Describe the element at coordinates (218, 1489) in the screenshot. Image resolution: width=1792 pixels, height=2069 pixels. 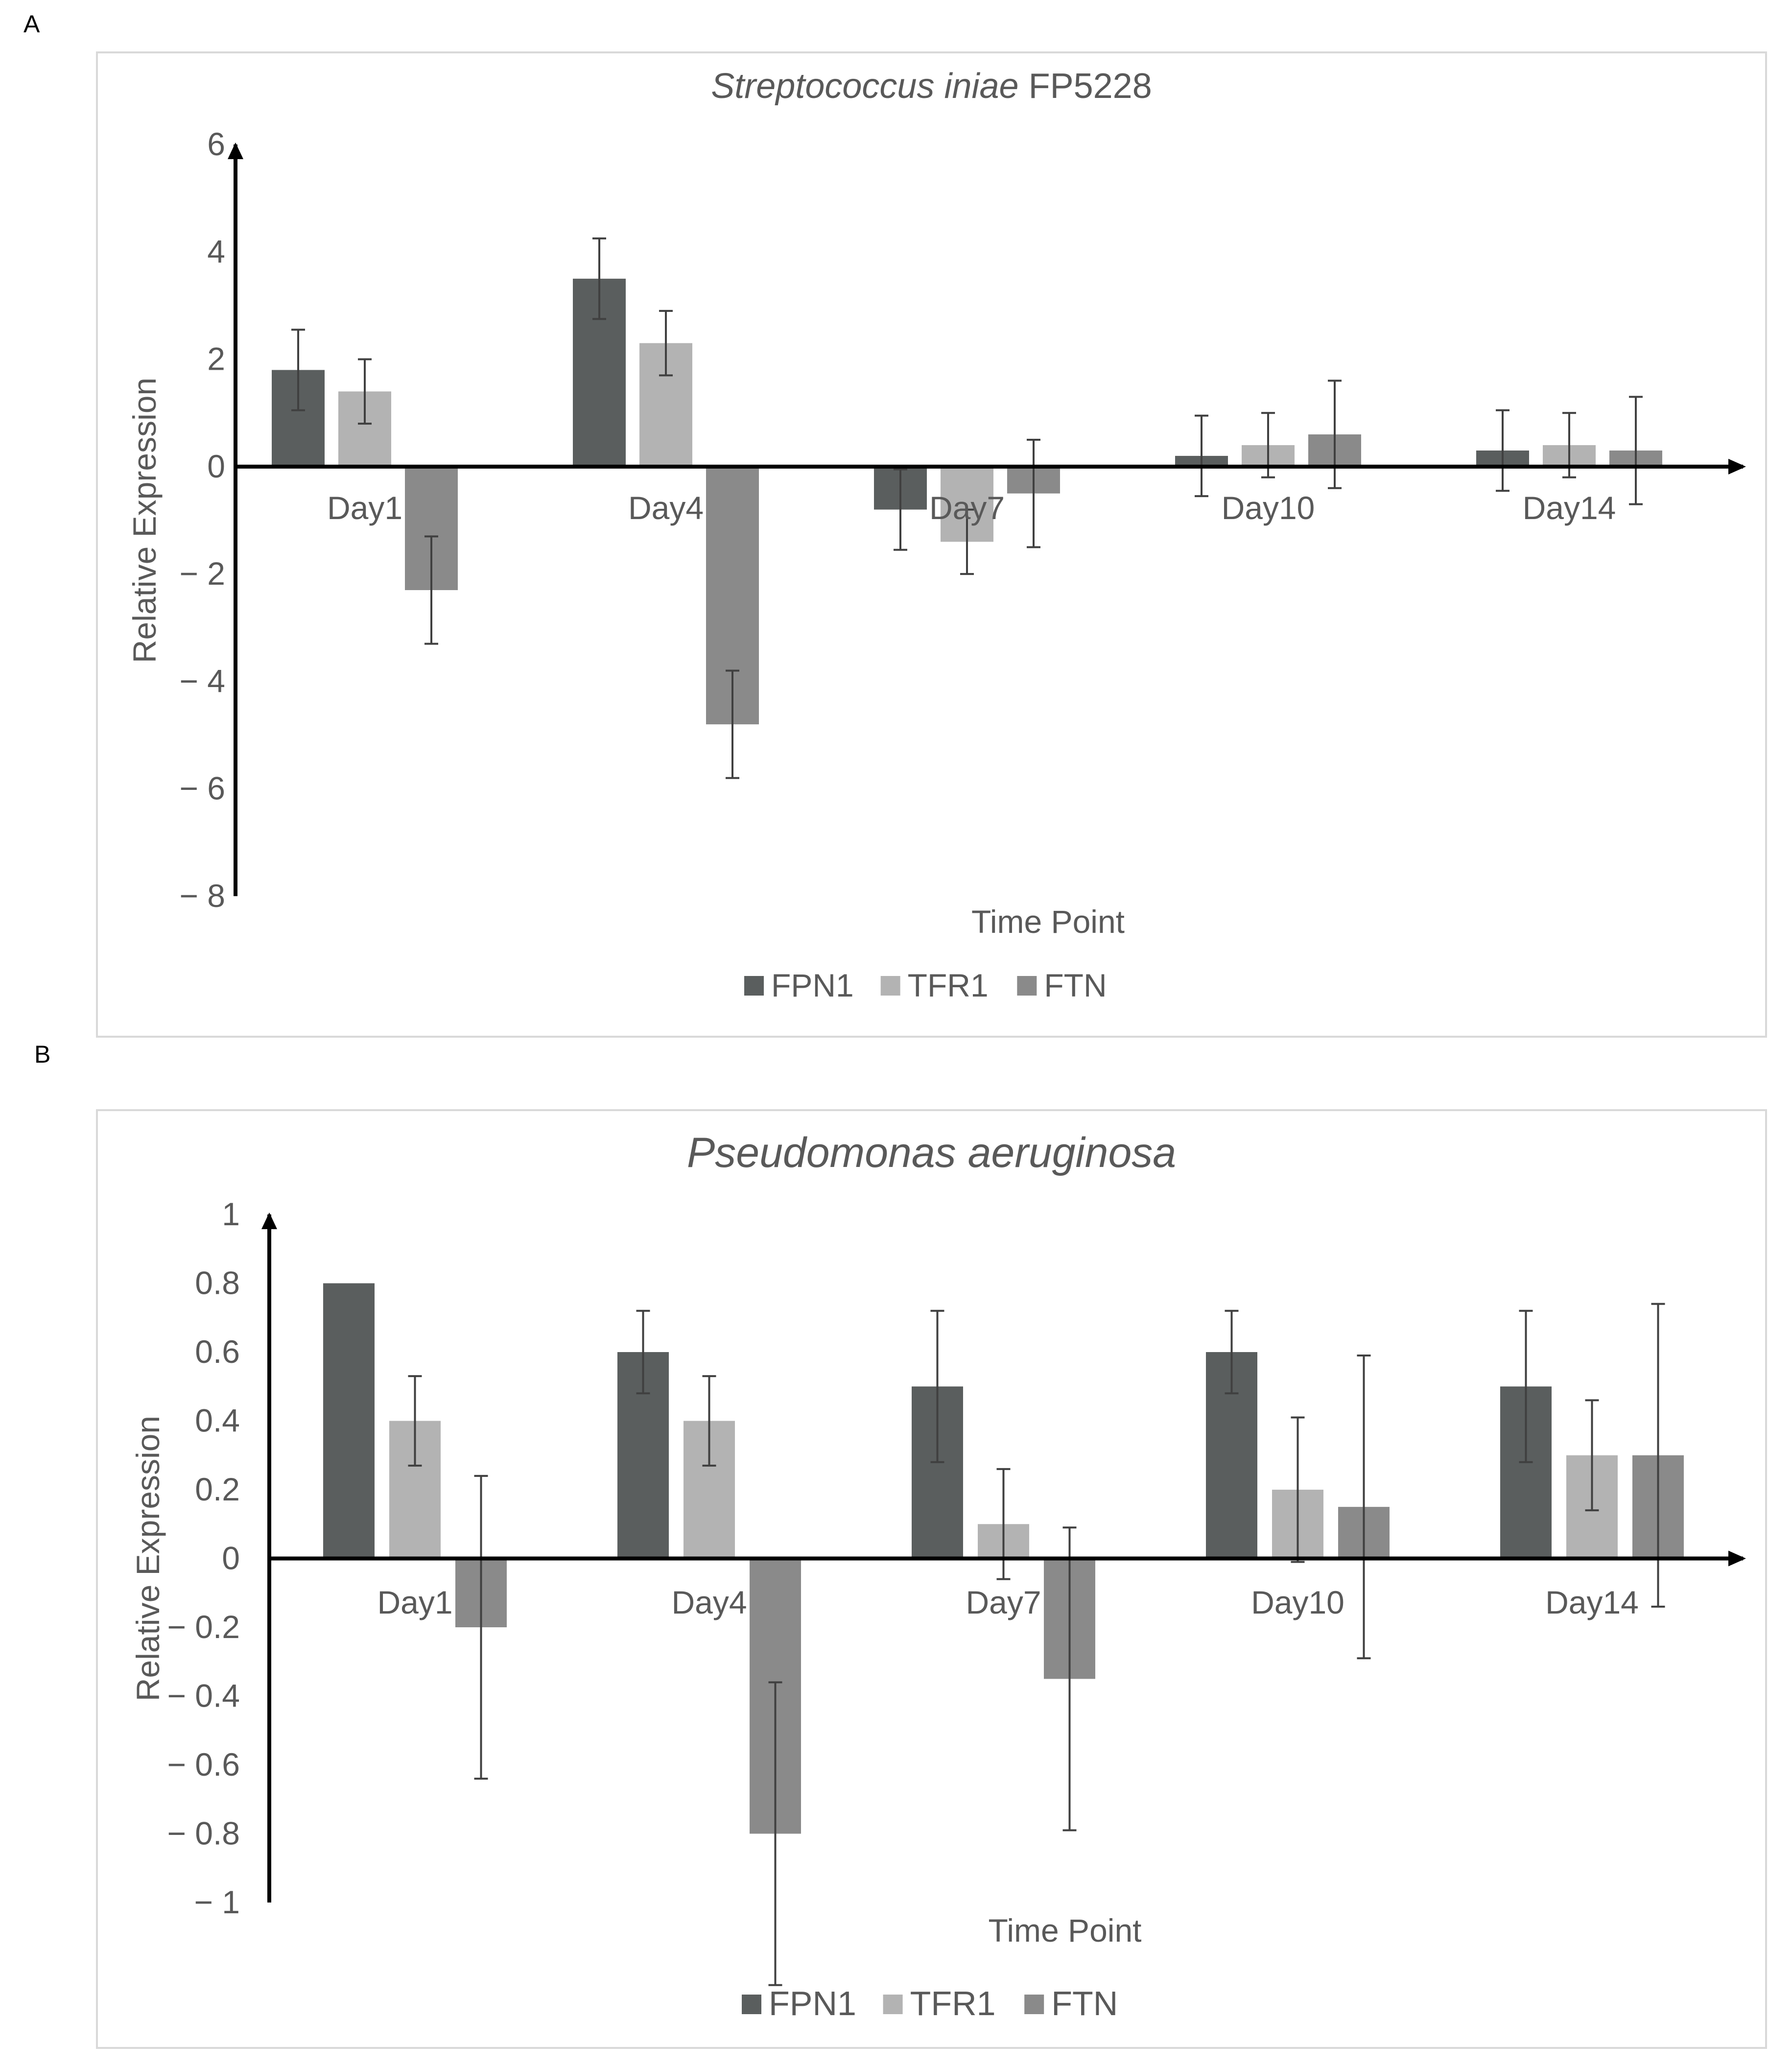
I see `y-tick-label: 0.2` at that location.